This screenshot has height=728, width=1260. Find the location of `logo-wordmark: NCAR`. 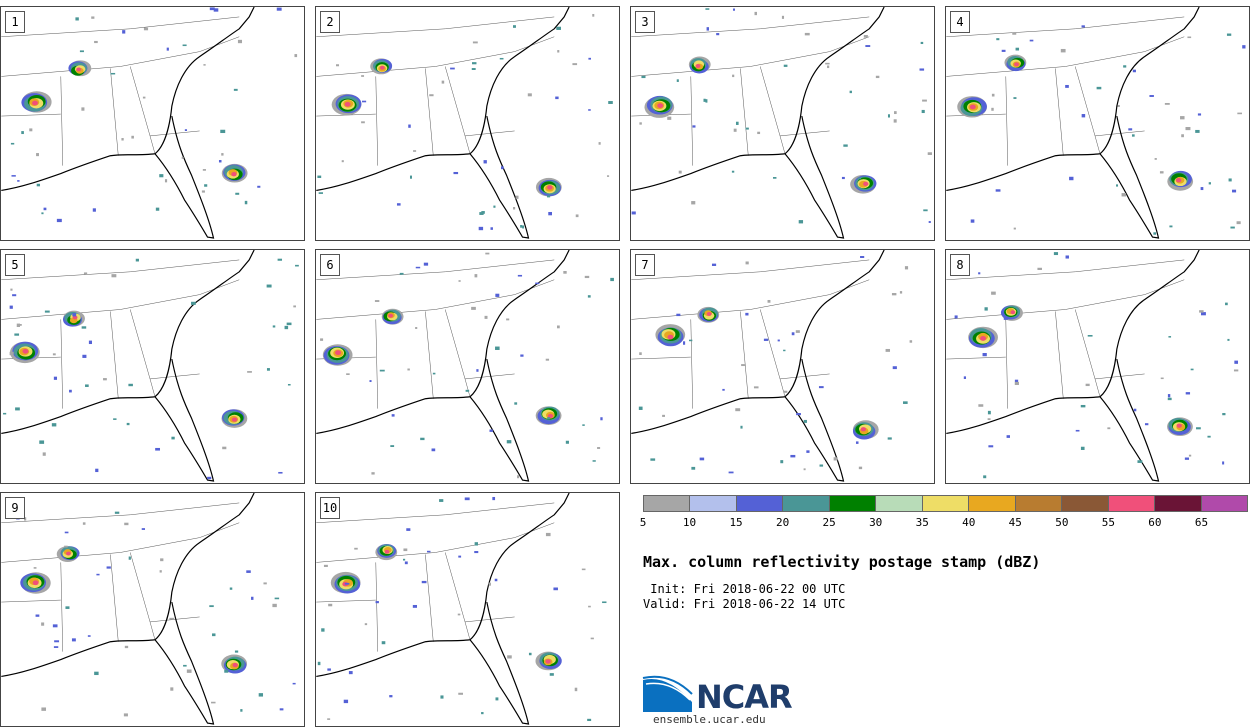

logo-wordmark: NCAR is located at coordinates (744, 697).